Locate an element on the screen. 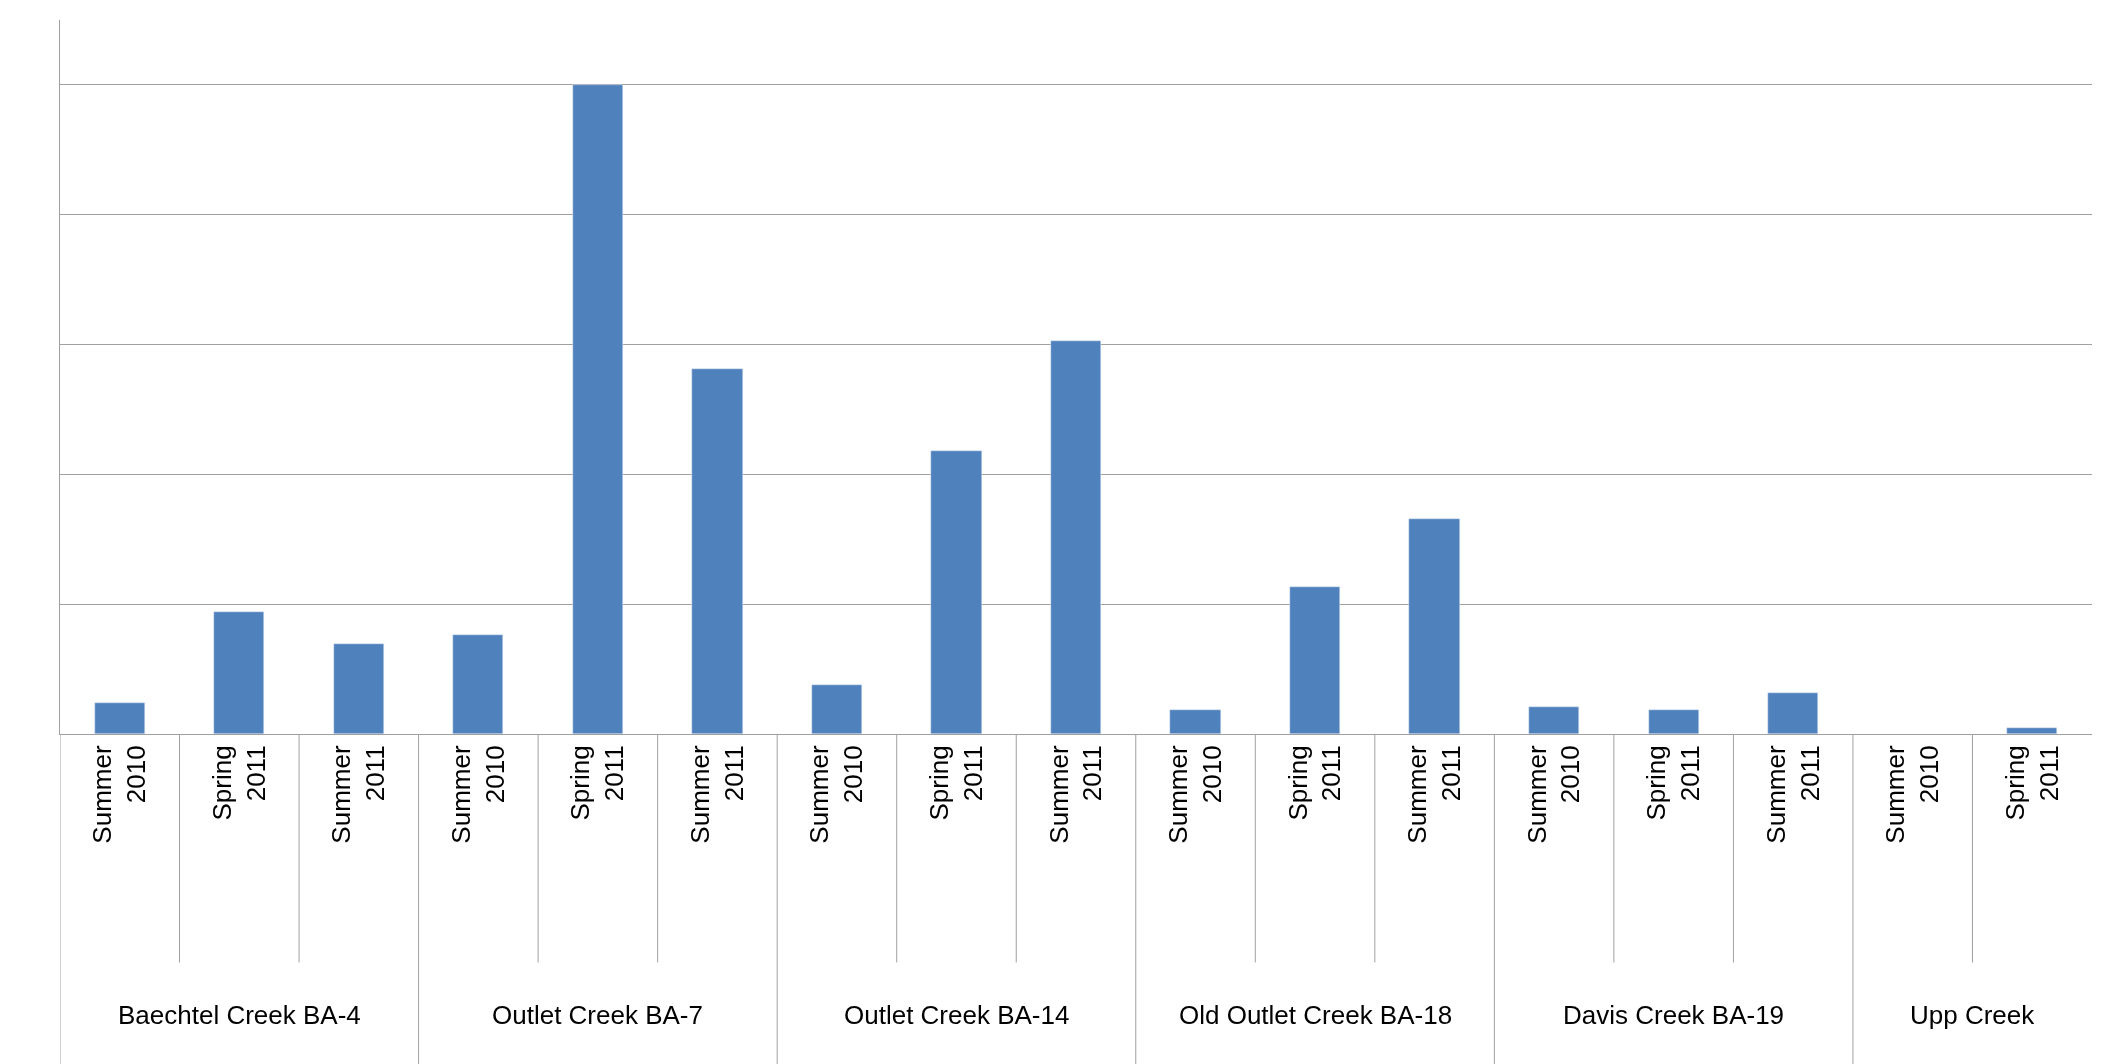 The width and height of the screenshot is (2112, 1064). text: Old Outlet Creek BA-18 is located at coordinates (1316, 1015).